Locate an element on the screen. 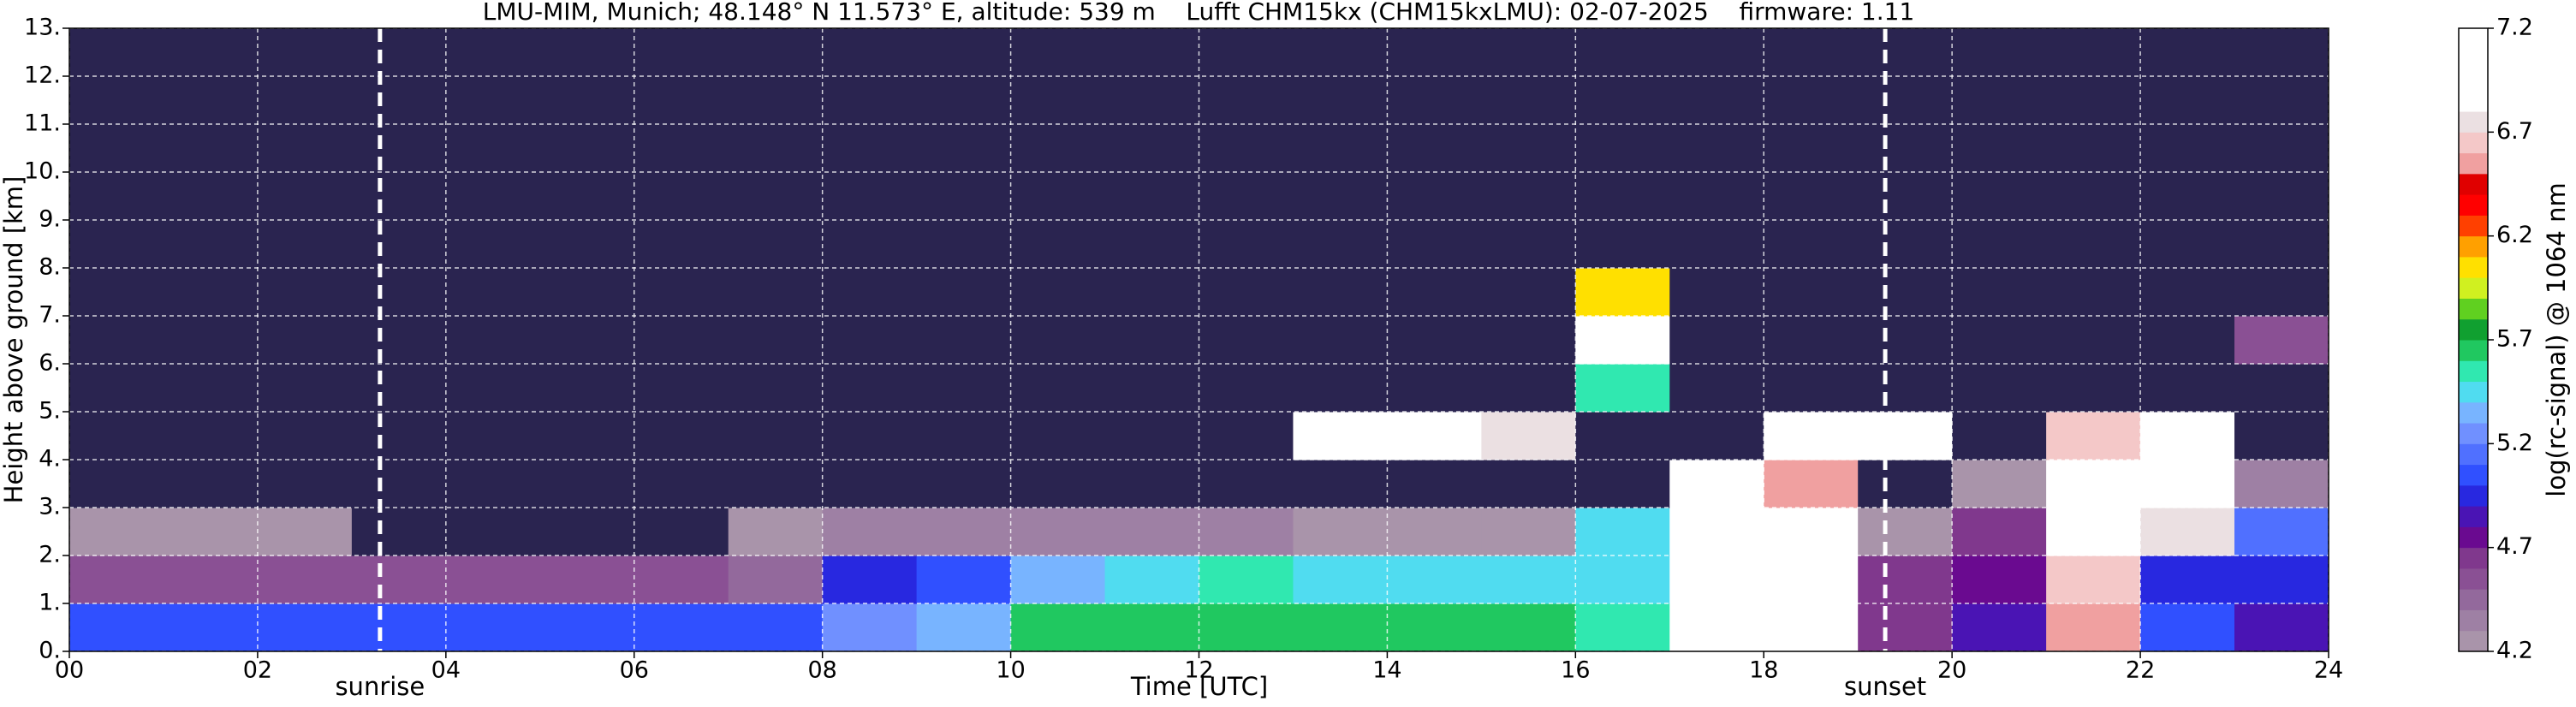 The image size is (2576, 707). y-tick-label: 13. is located at coordinates (42, 28).